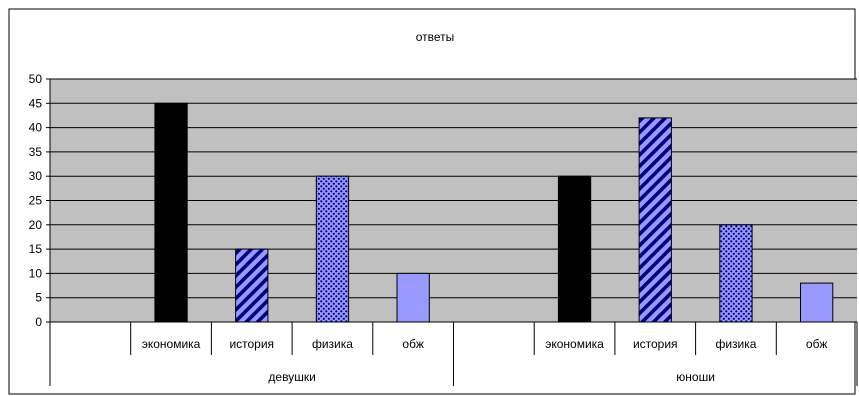  Describe the element at coordinates (38, 322) in the screenshot. I see `y-tick-label: 0` at that location.